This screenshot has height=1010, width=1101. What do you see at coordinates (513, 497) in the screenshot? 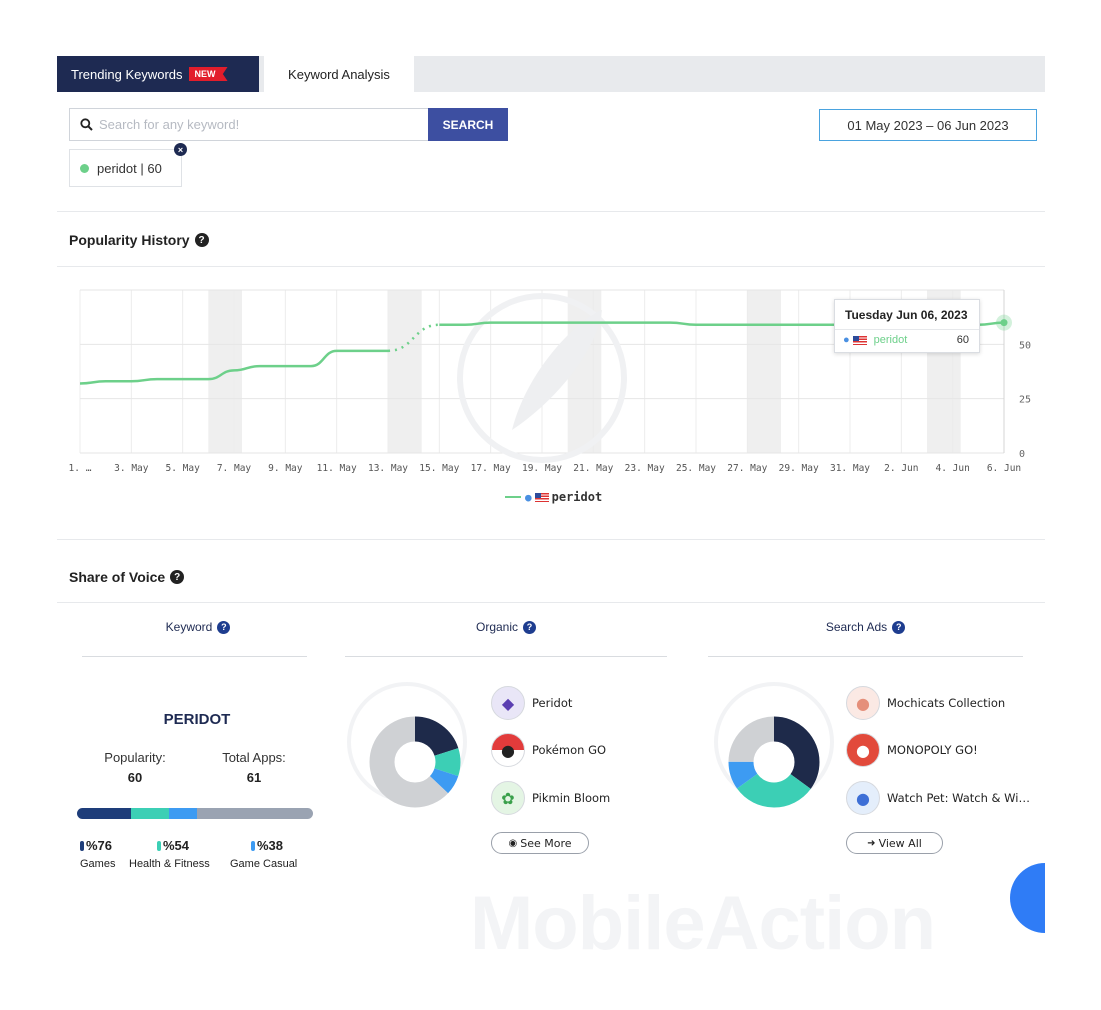
I see `legend-line-swatch` at bounding box center [513, 497].